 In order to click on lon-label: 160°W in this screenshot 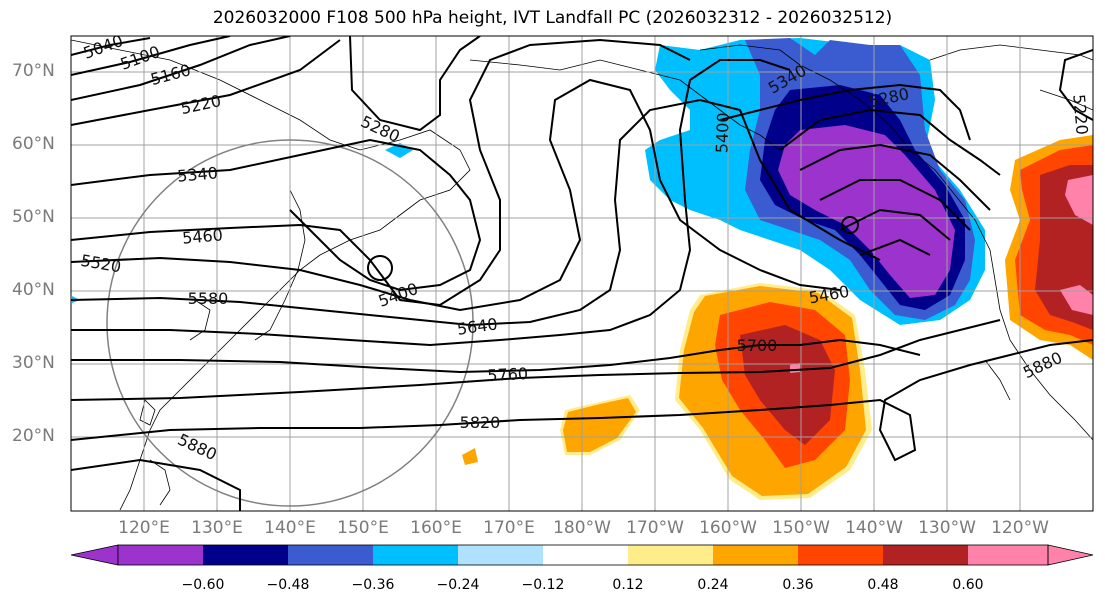, I will do `click(728, 528)`.